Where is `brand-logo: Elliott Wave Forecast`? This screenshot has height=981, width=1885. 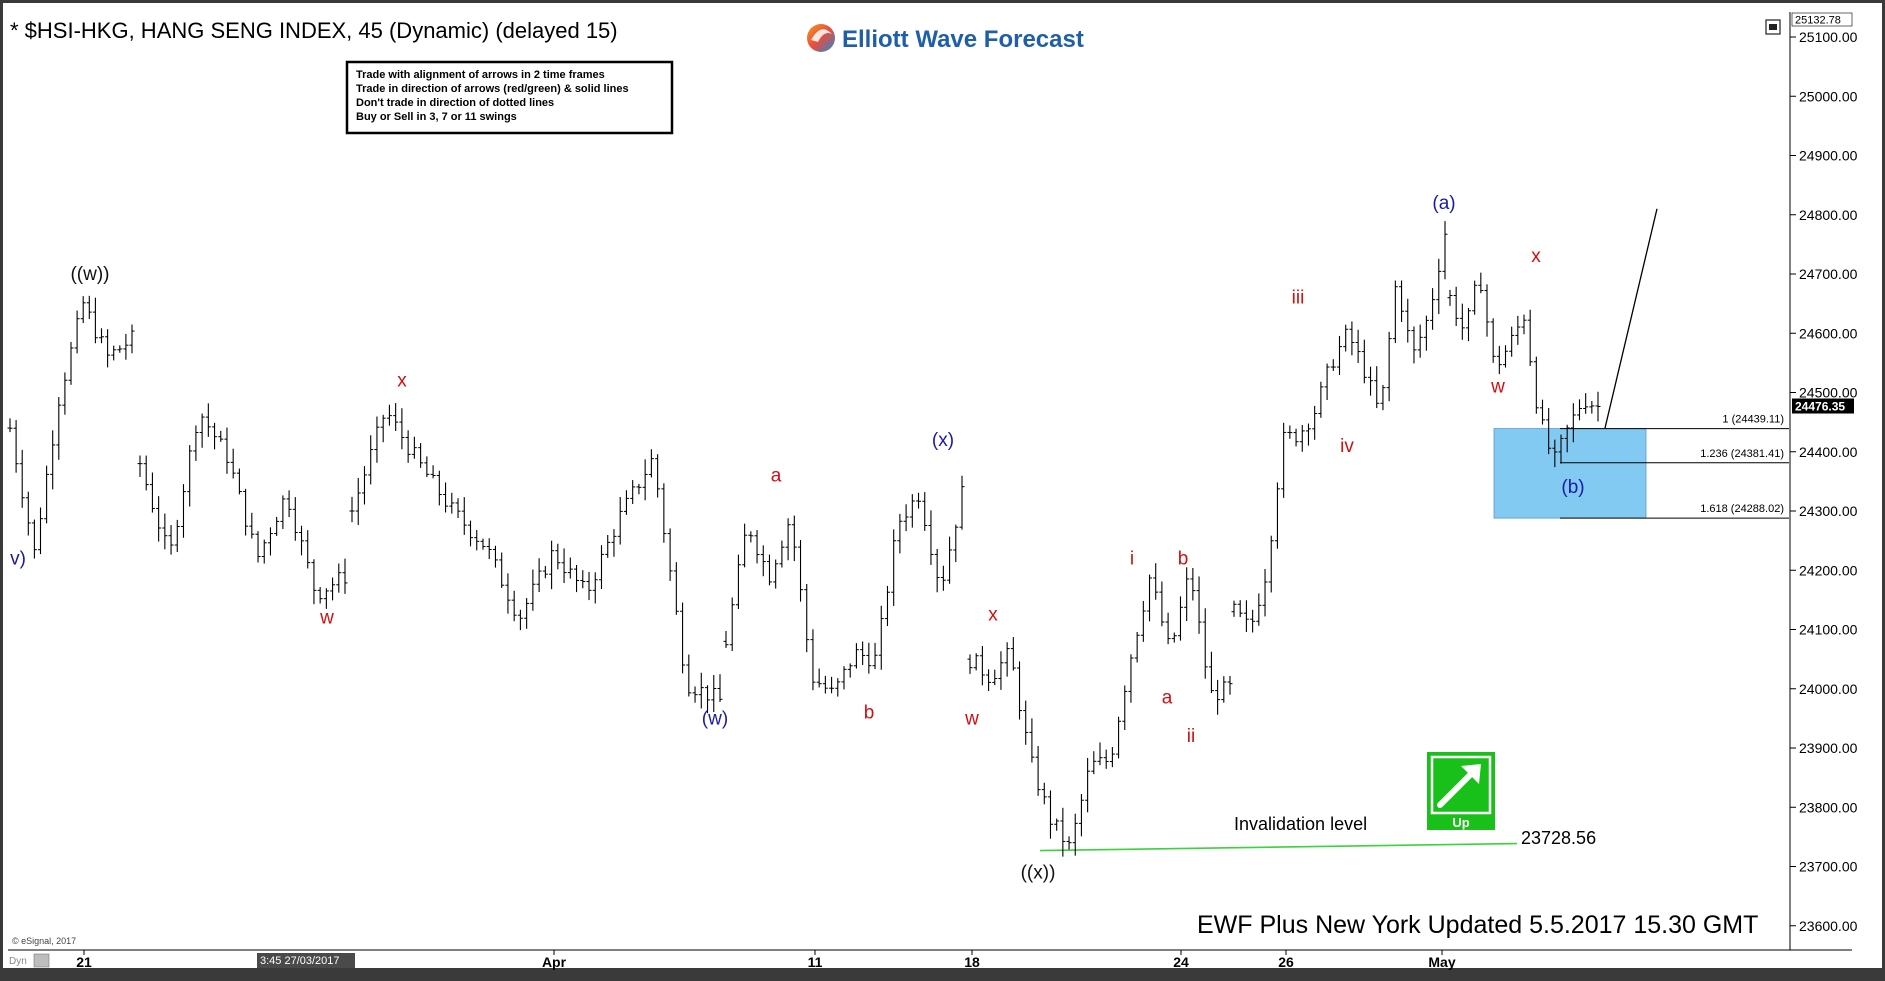
brand-logo: Elliott Wave Forecast is located at coordinates (945, 38).